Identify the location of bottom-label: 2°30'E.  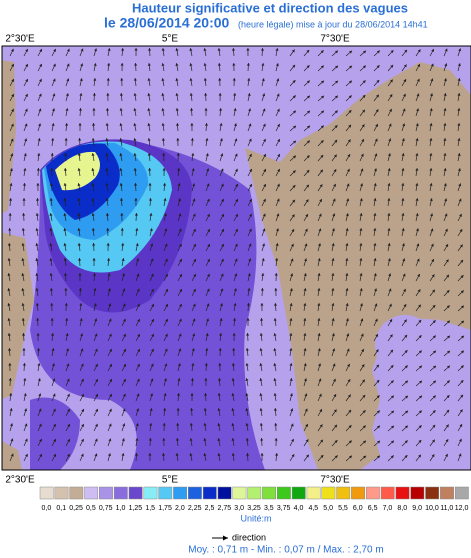
(20, 480).